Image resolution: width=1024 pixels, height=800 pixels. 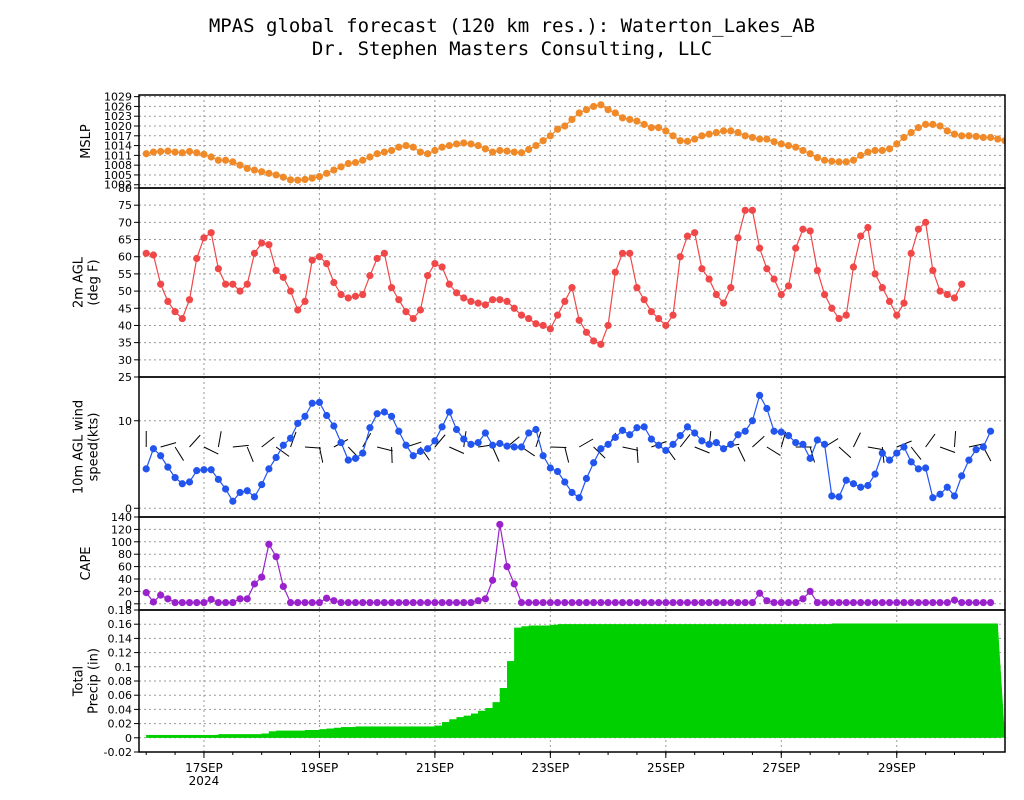 What do you see at coordinates (86, 563) in the screenshot?
I see `y-axis-label: CAPE` at bounding box center [86, 563].